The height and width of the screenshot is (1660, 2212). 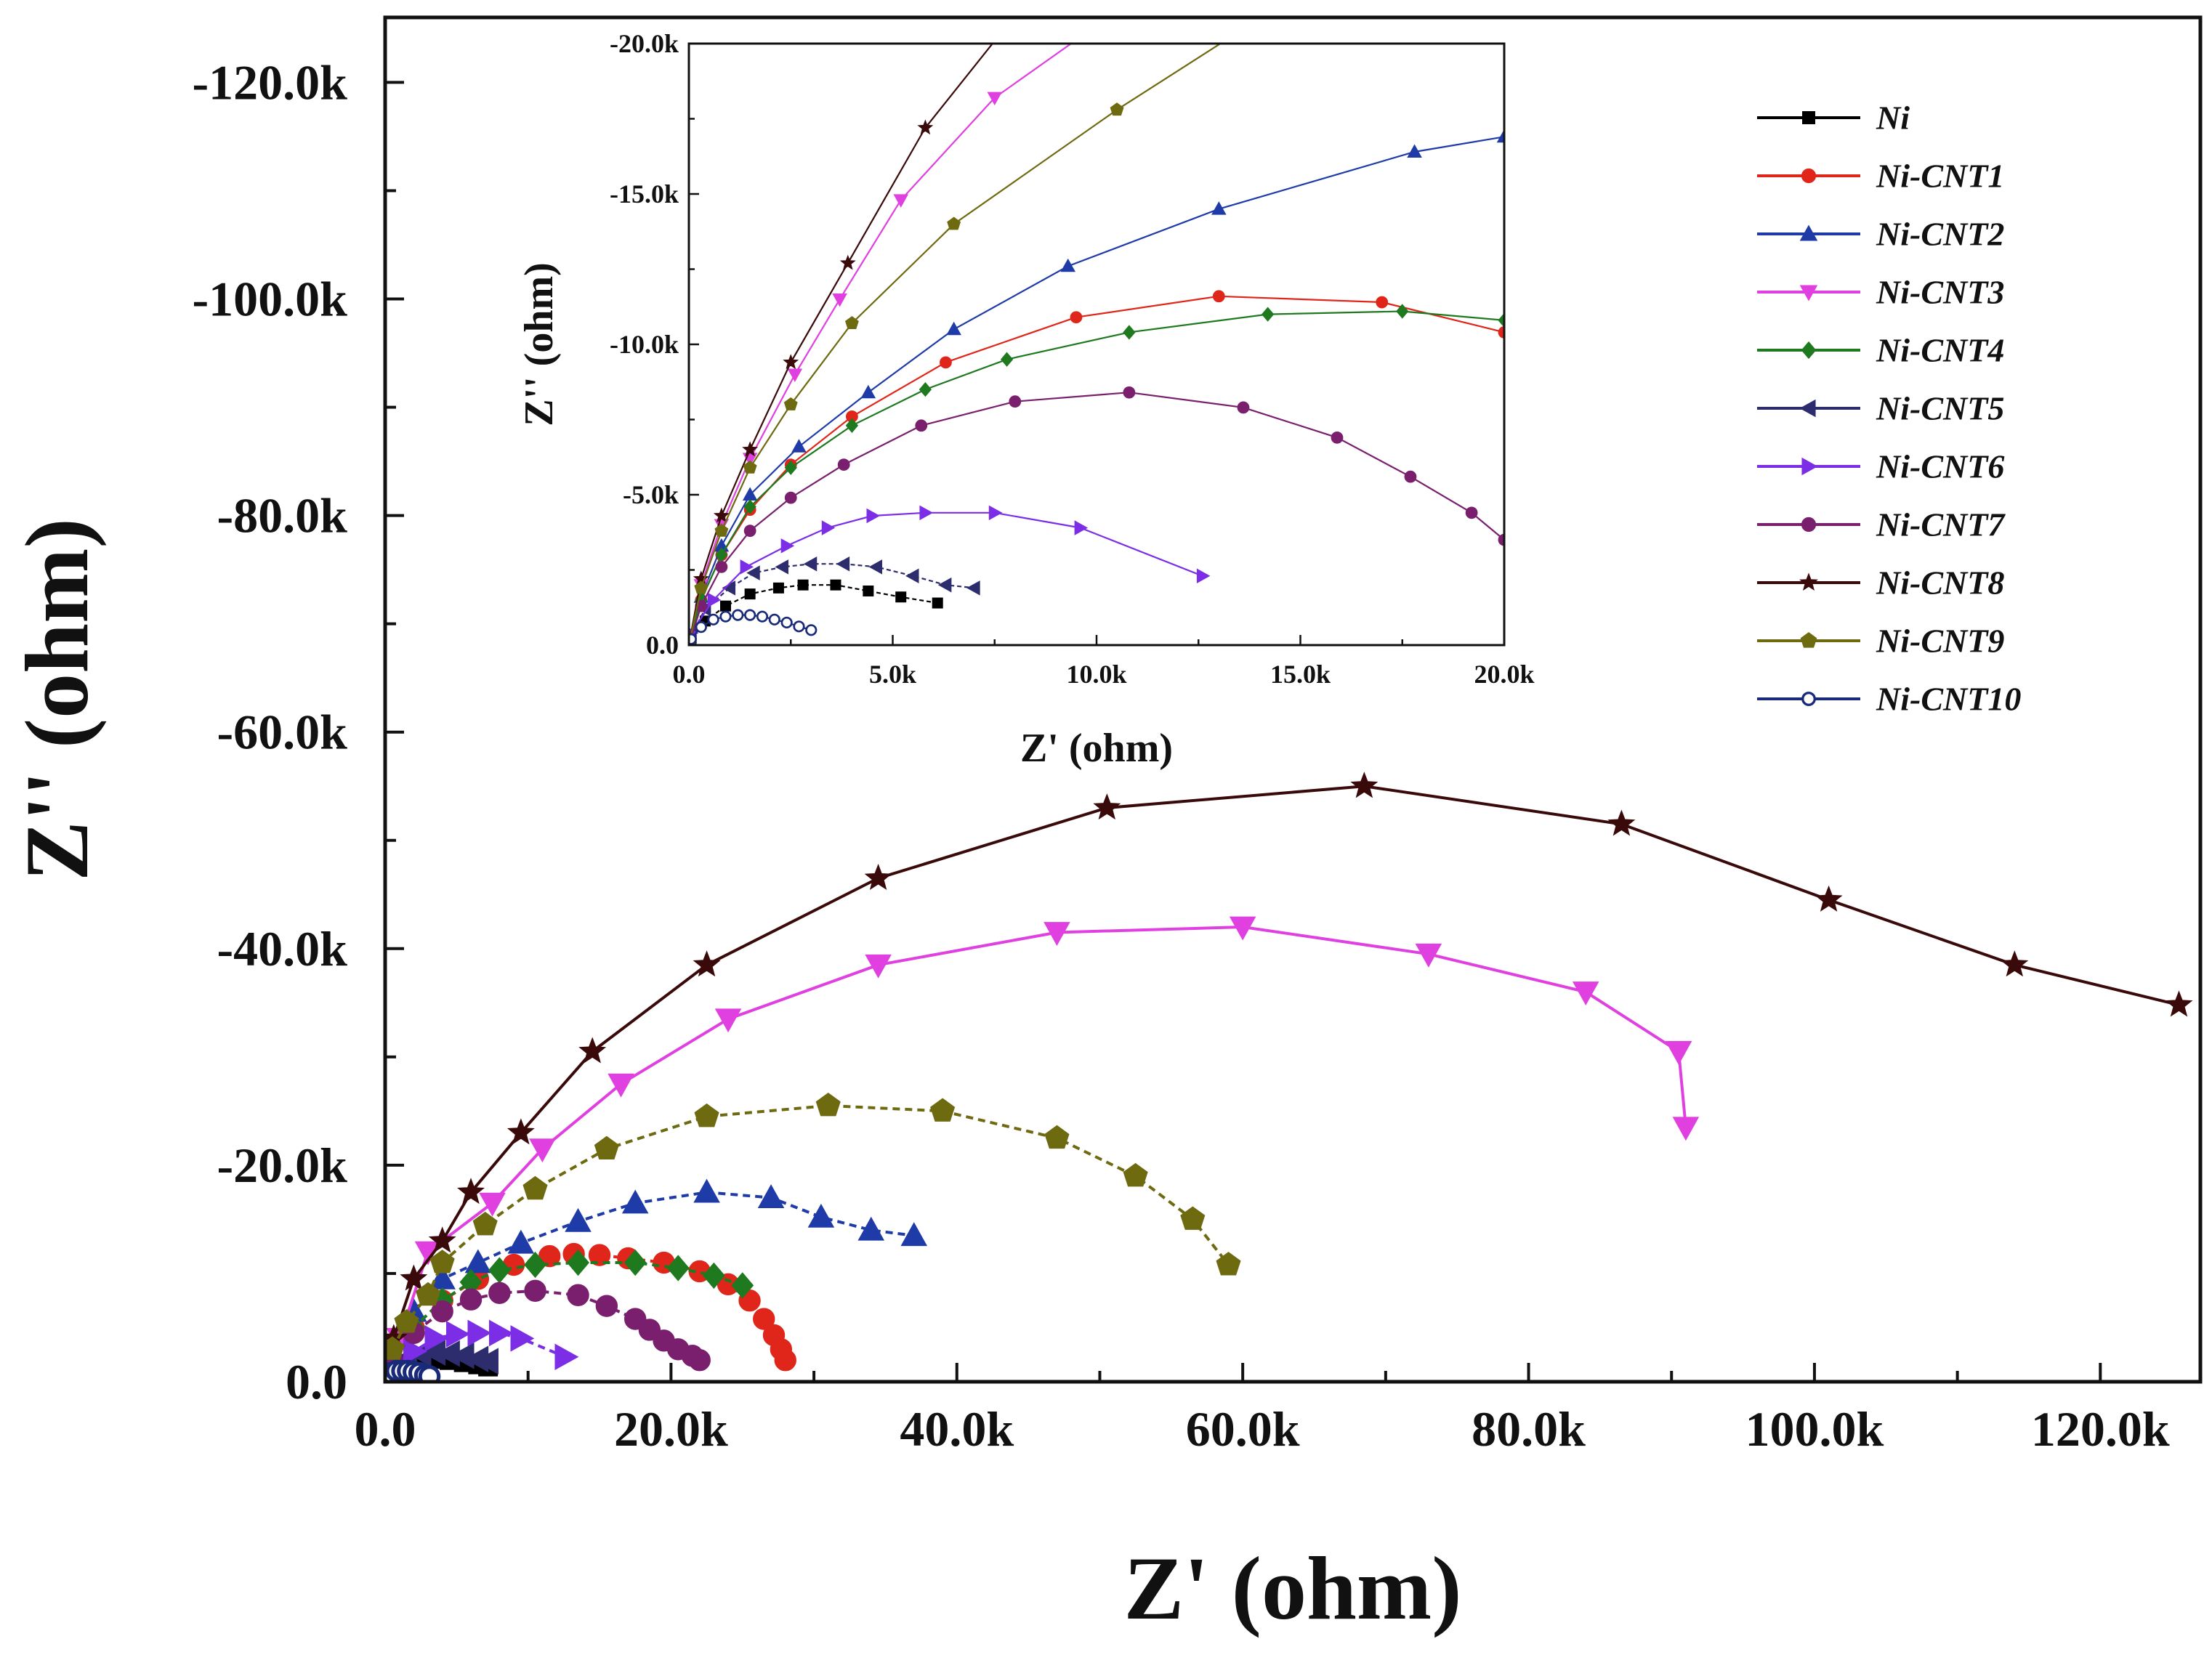 I want to click on inset-line-ni, so click(x=814, y=612).